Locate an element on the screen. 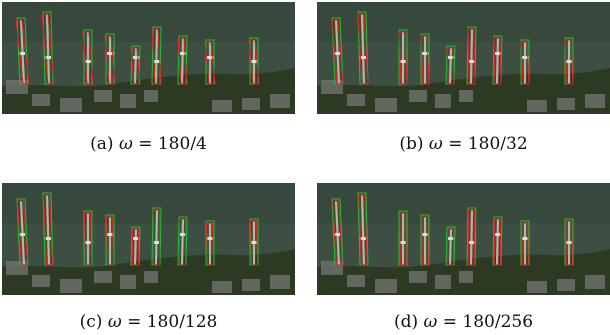 This screenshot has width=610, height=335. caption-d-label: (d) is located at coordinates (406, 322).